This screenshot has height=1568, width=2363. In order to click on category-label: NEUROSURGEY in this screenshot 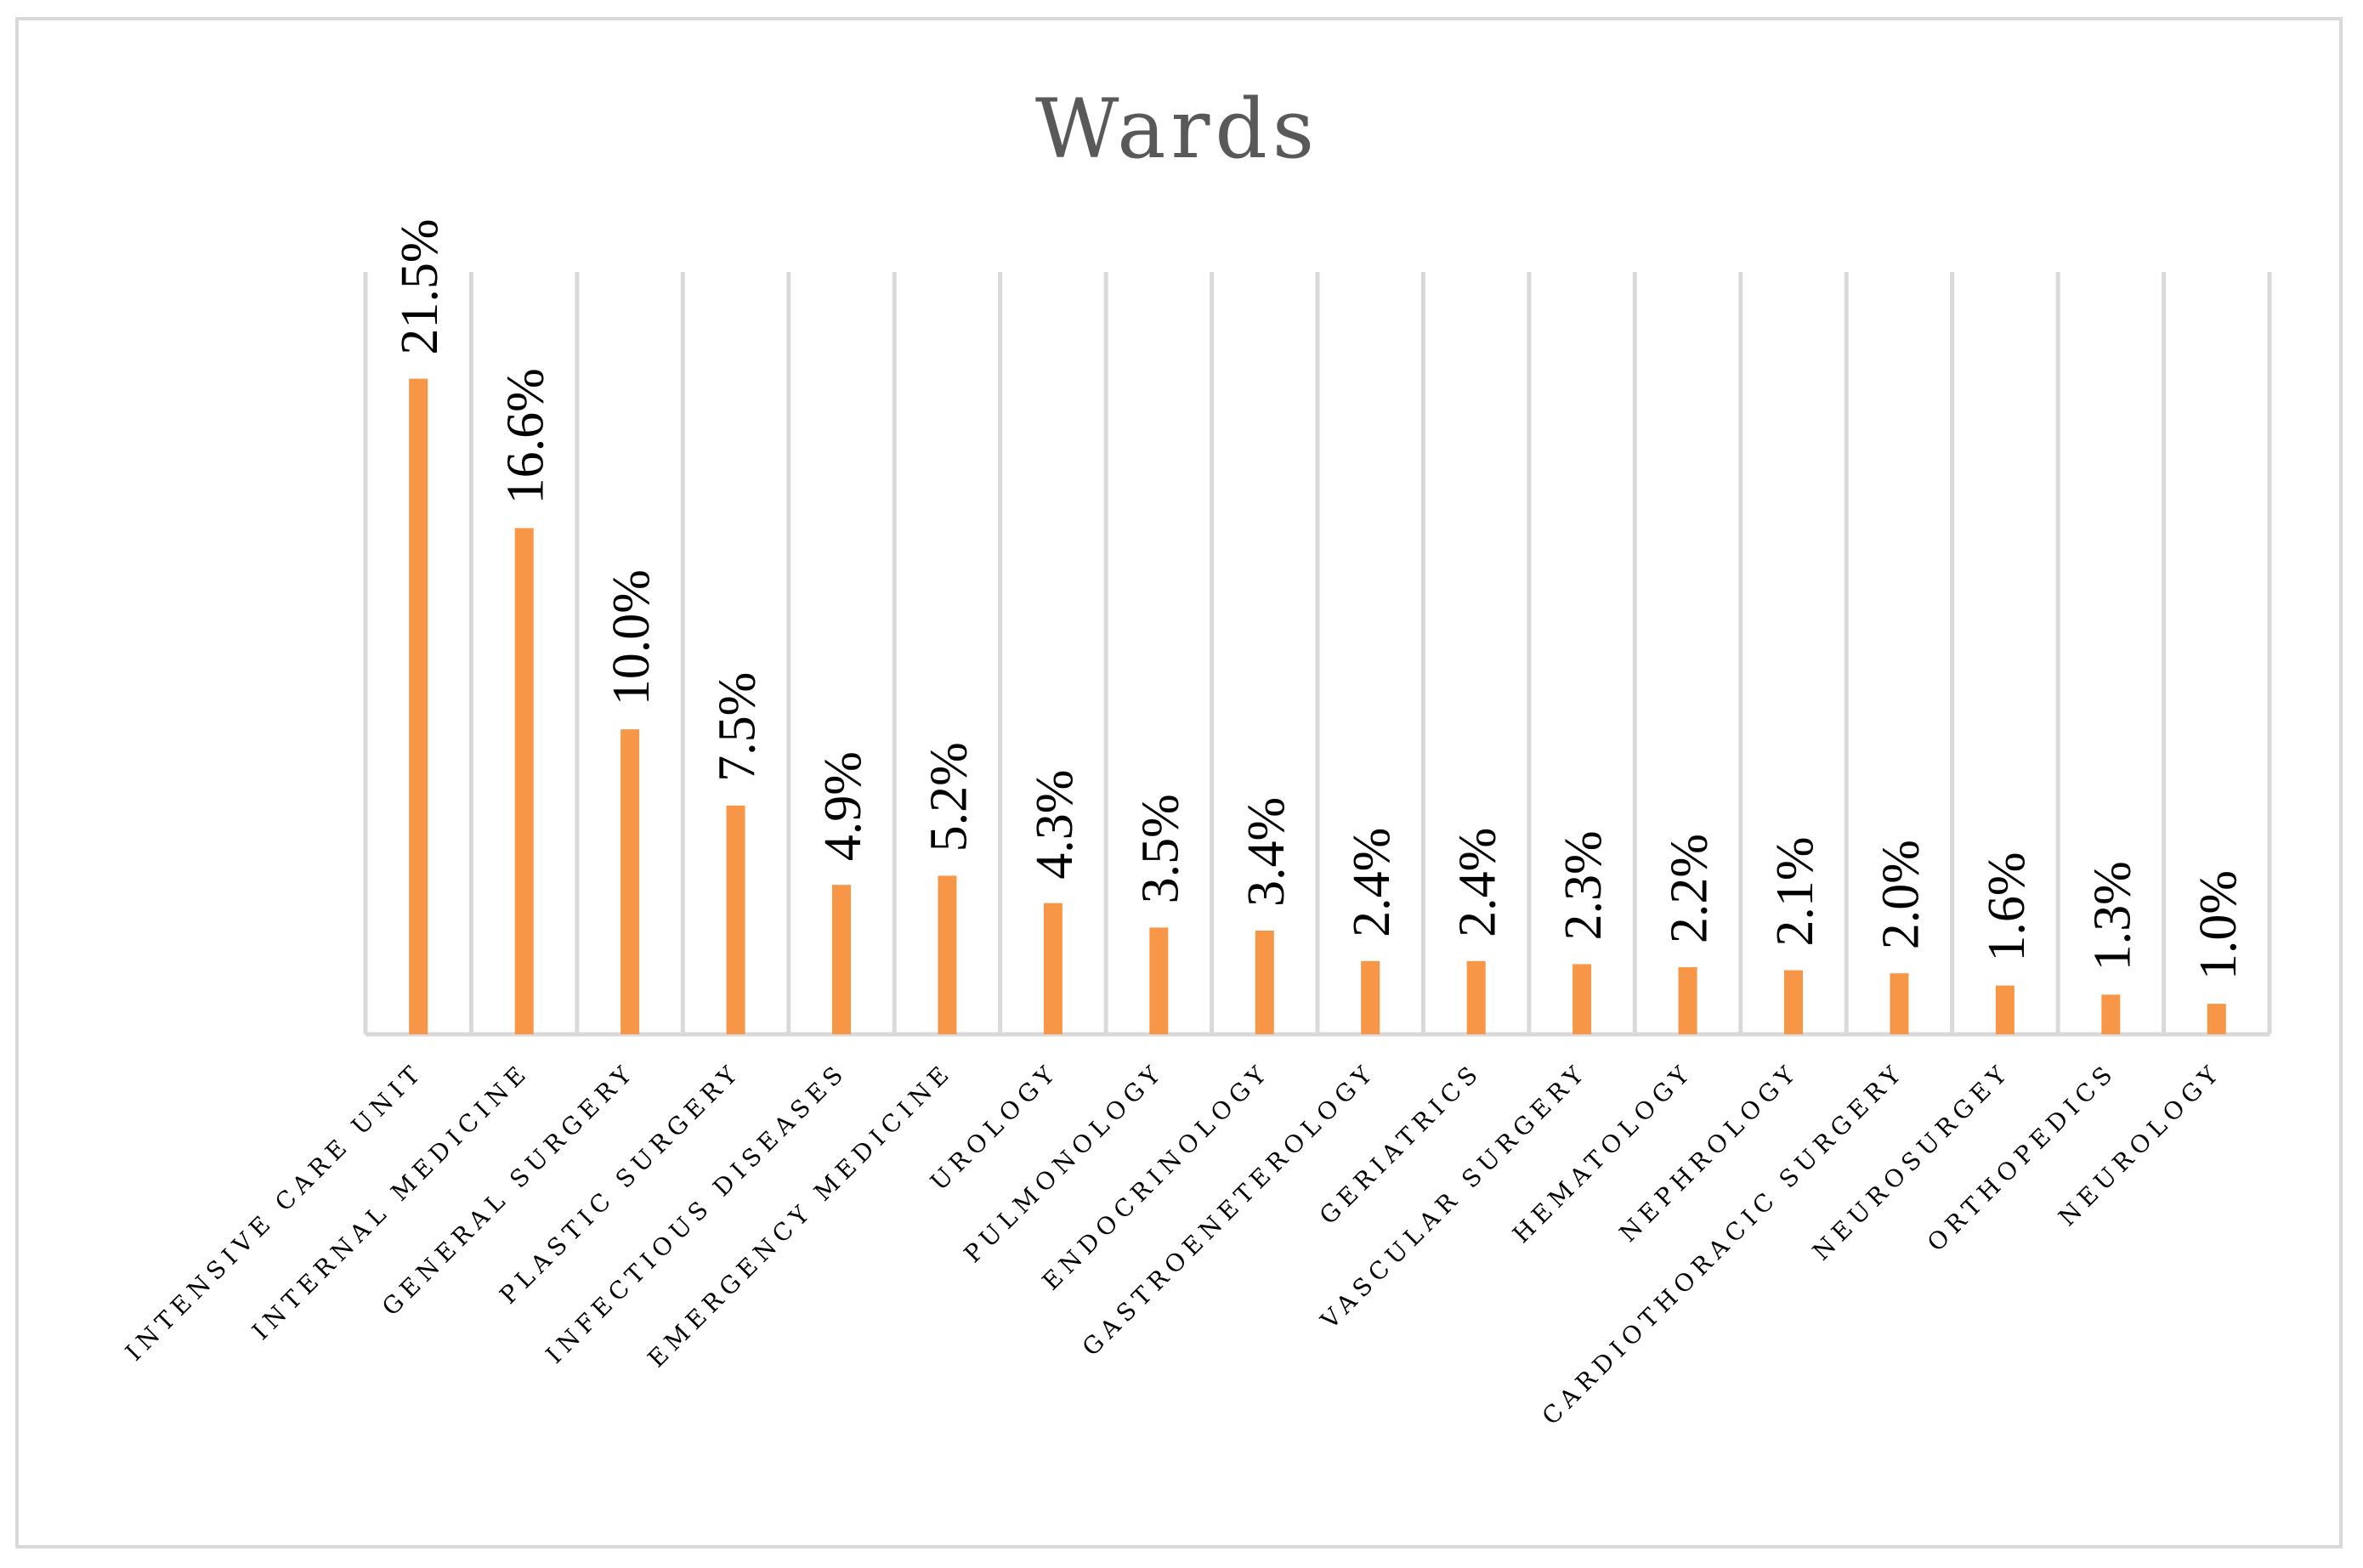, I will do `click(1911, 1161)`.